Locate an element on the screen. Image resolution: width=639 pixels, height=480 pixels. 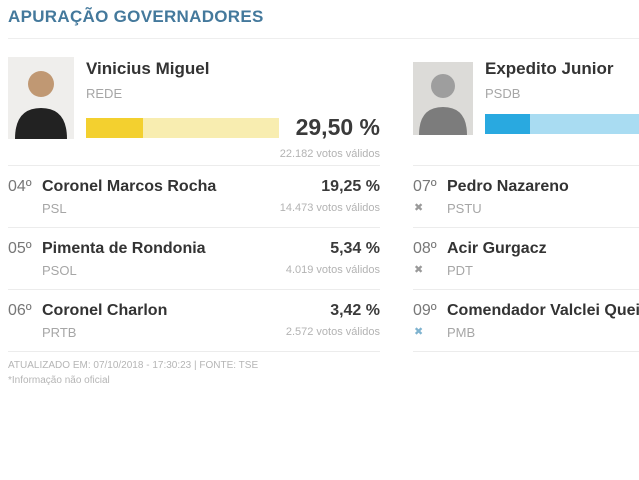
candidate-votes: 4.019 votos válidos is located at coordinates (332, 270).